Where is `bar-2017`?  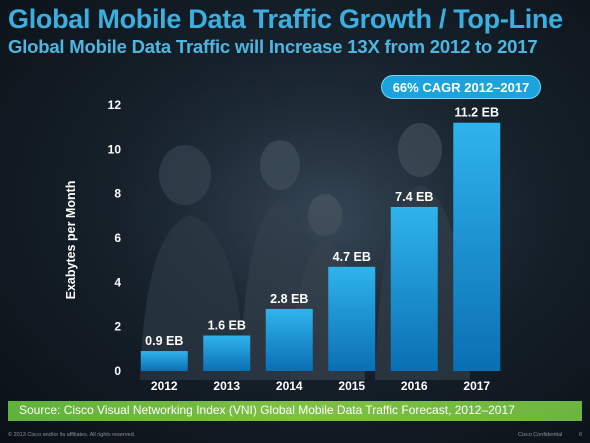 bar-2017 is located at coordinates (477, 246).